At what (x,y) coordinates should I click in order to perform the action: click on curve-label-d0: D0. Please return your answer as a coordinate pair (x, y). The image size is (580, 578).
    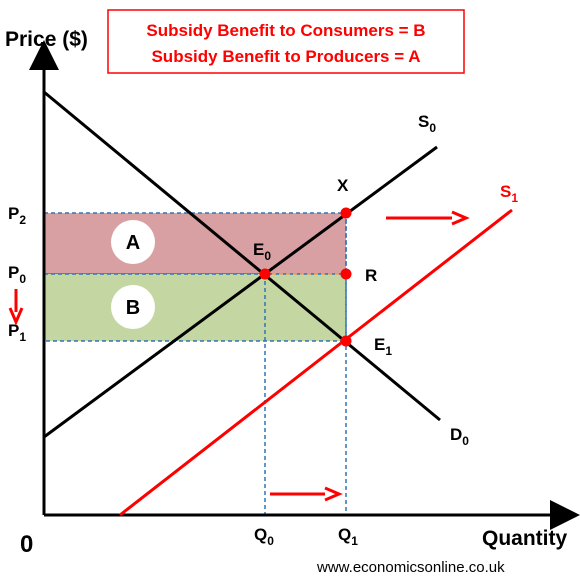
    Looking at the image, I should click on (459, 436).